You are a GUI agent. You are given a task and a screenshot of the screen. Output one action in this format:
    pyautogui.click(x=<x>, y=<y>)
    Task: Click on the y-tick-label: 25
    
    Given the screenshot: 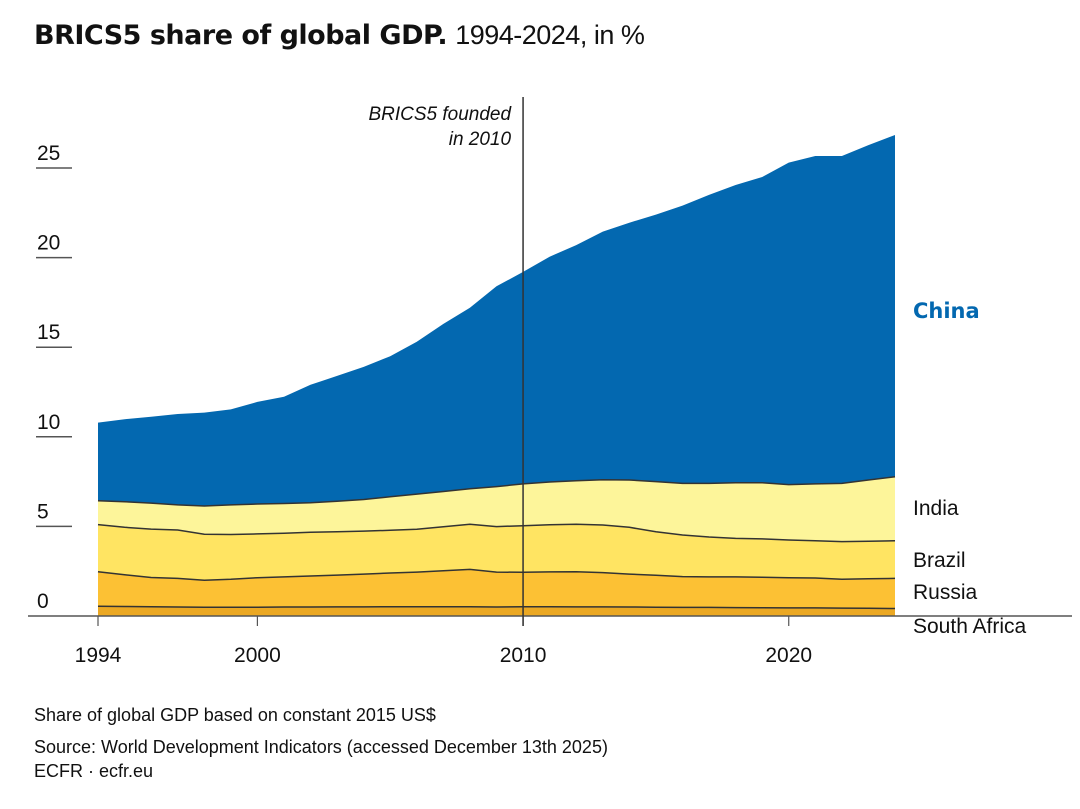 What is the action you would take?
    pyautogui.click(x=48, y=153)
    